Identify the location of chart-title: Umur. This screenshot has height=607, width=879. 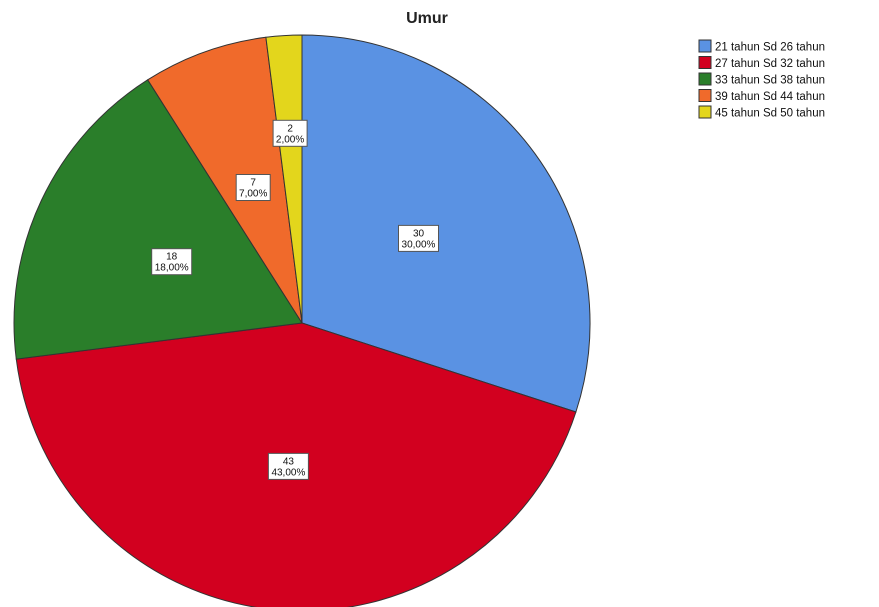
(427, 18).